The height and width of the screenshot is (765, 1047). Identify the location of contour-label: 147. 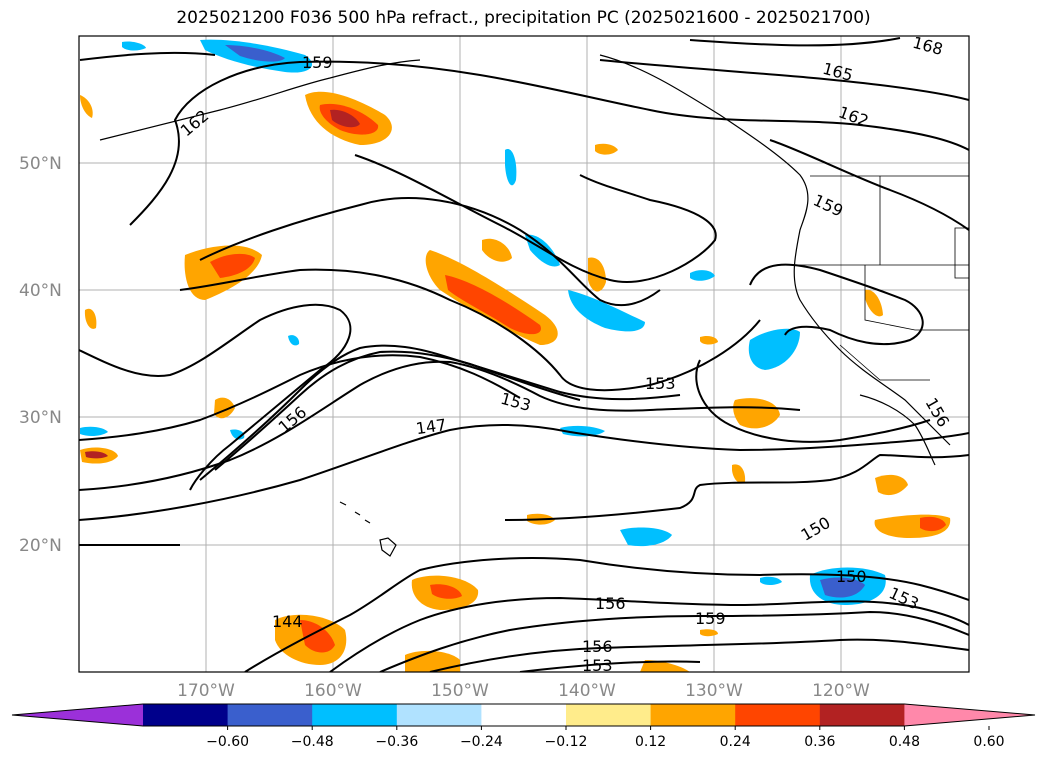
(431, 426).